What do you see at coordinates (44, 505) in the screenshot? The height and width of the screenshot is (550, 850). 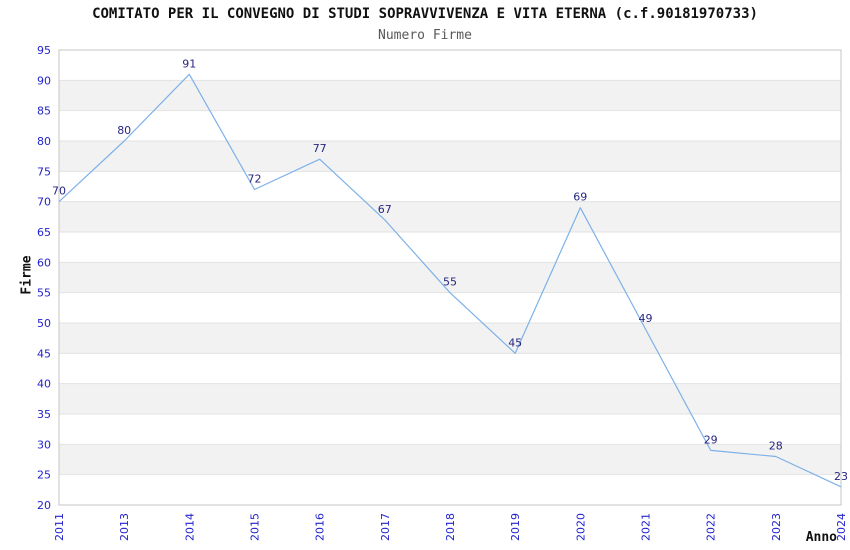 I see `y-tick-label: 20` at bounding box center [44, 505].